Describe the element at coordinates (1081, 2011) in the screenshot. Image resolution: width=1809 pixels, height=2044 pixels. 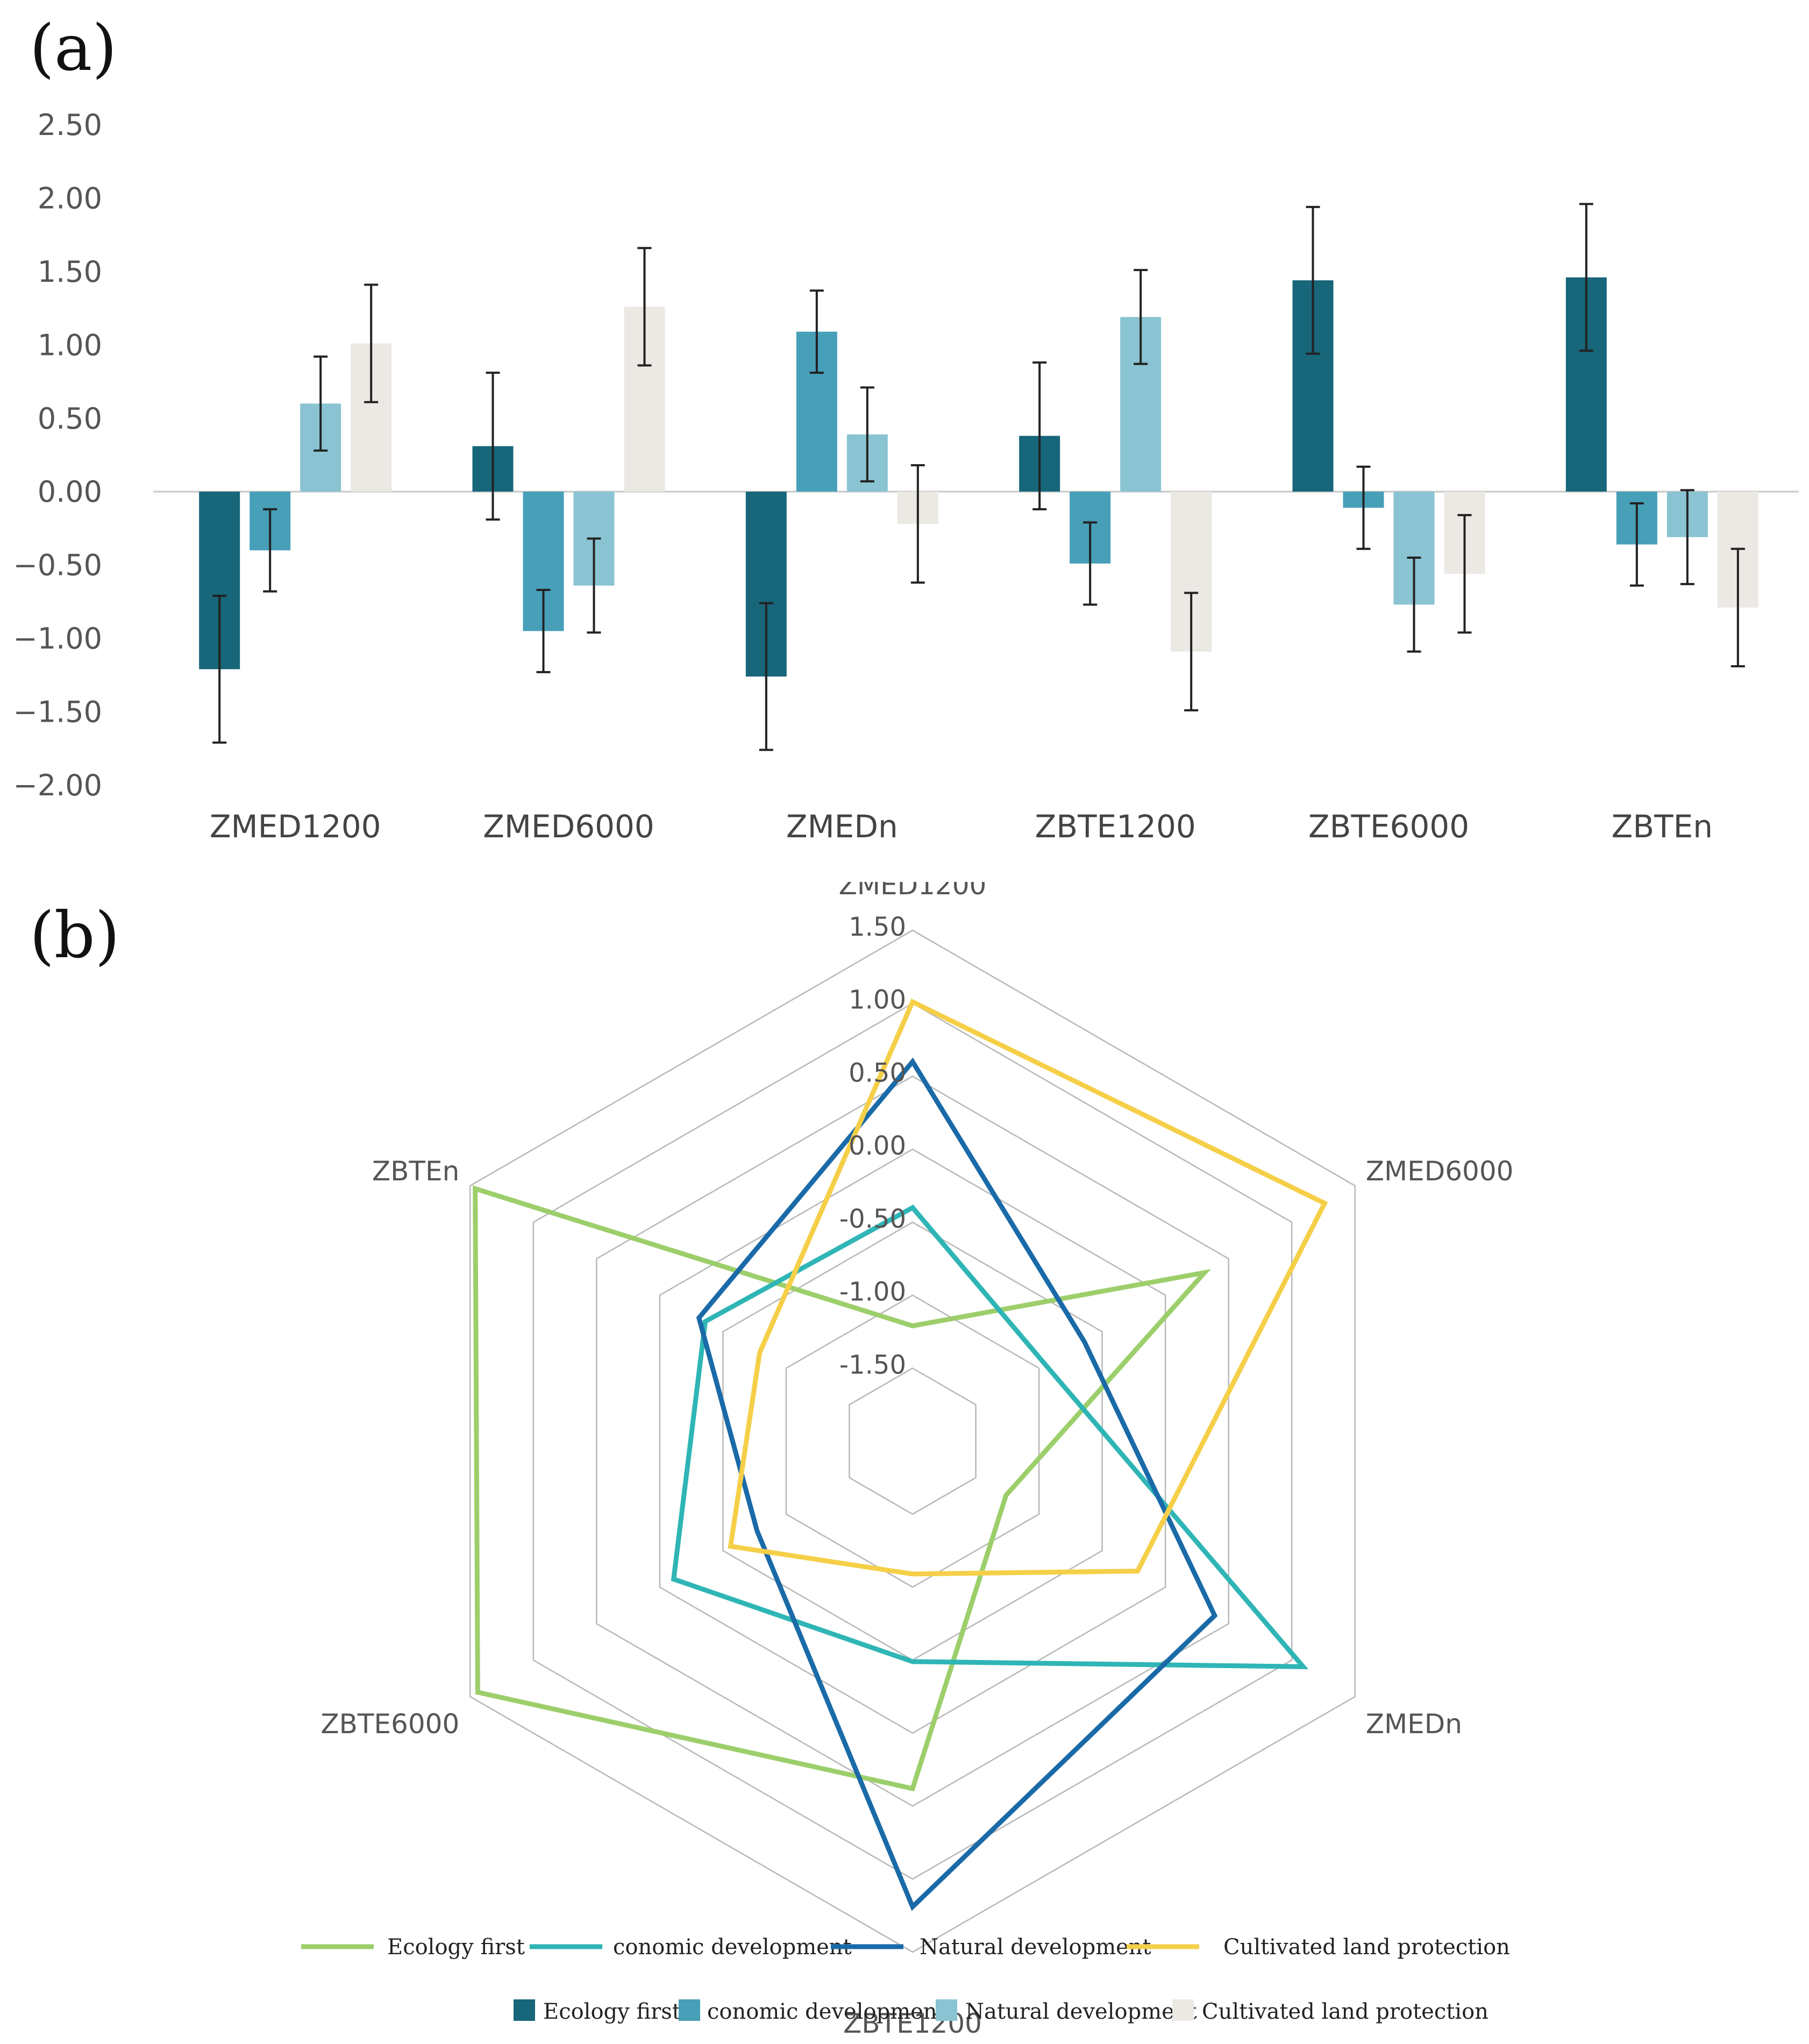
I see `legend-bar-label: Natural development` at that location.